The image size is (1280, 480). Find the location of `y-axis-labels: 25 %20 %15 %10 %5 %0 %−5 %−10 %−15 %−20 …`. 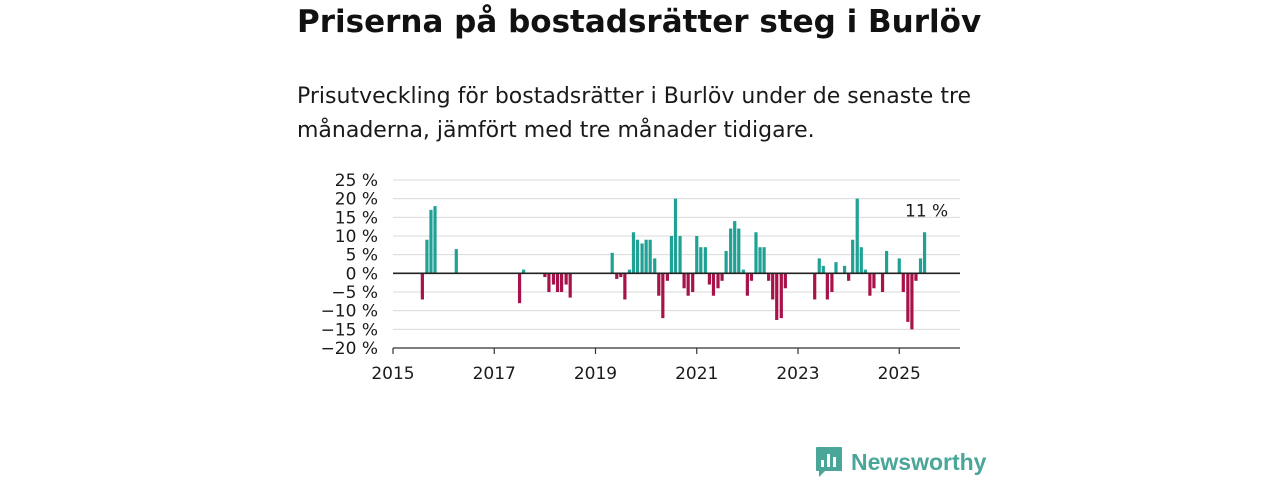

y-axis-labels: 25 %20 %15 %10 %5 %0 %−5 %−10 %−15 %−20 … is located at coordinates (349, 265).